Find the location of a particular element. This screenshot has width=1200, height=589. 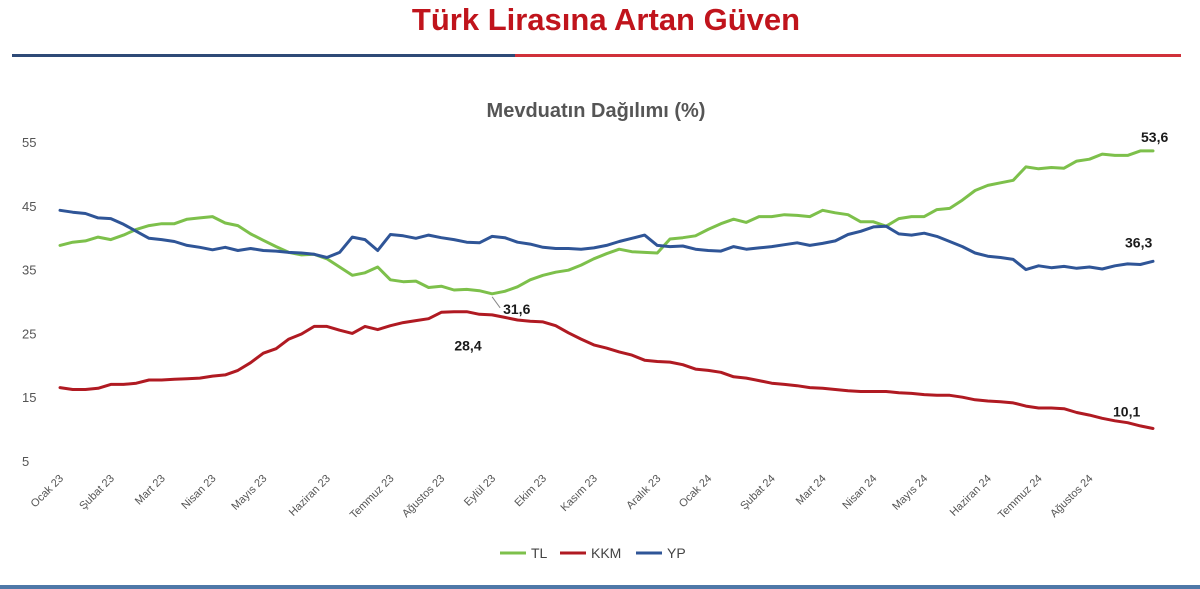

header-rule-left is located at coordinates (263, 55).